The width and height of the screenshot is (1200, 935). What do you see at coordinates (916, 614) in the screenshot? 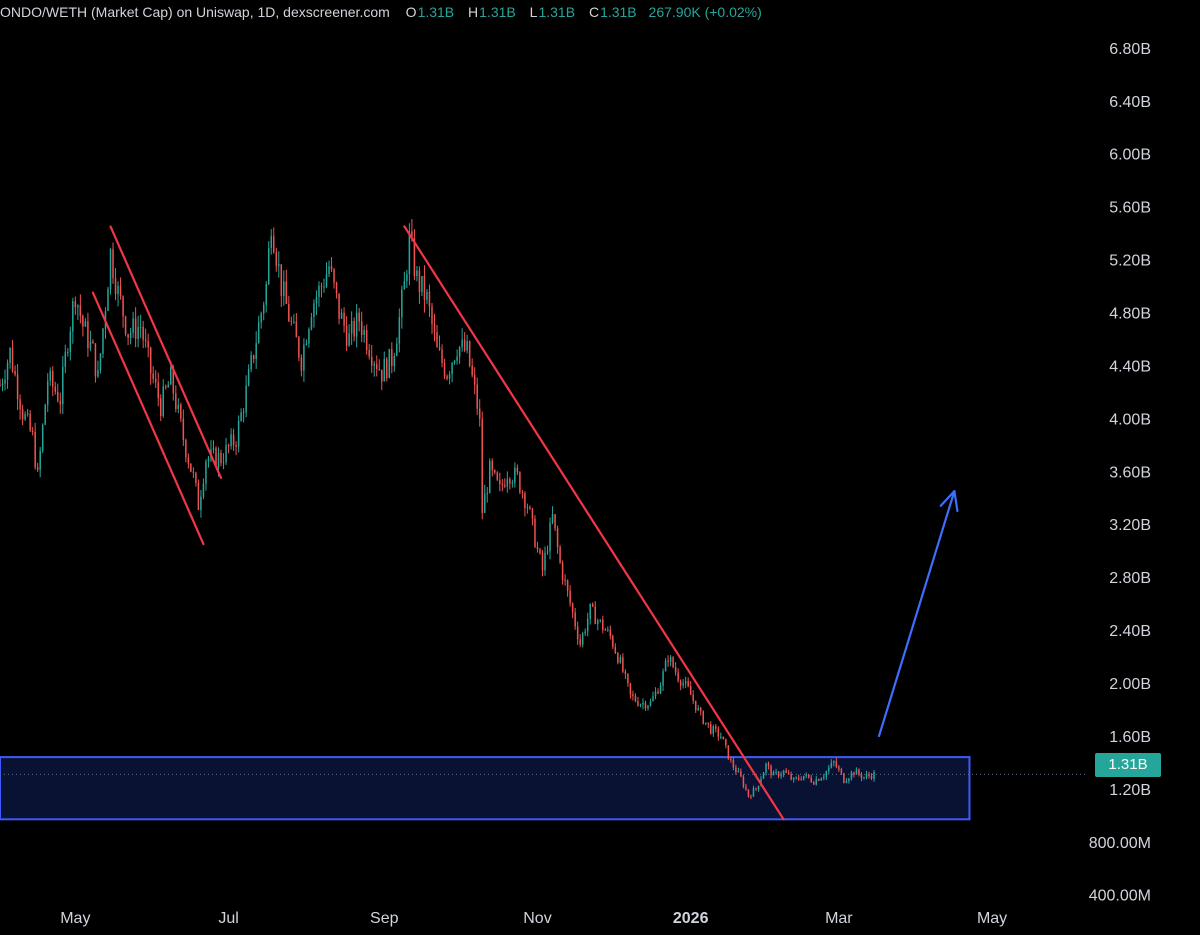
I see `projection-arrow` at bounding box center [916, 614].